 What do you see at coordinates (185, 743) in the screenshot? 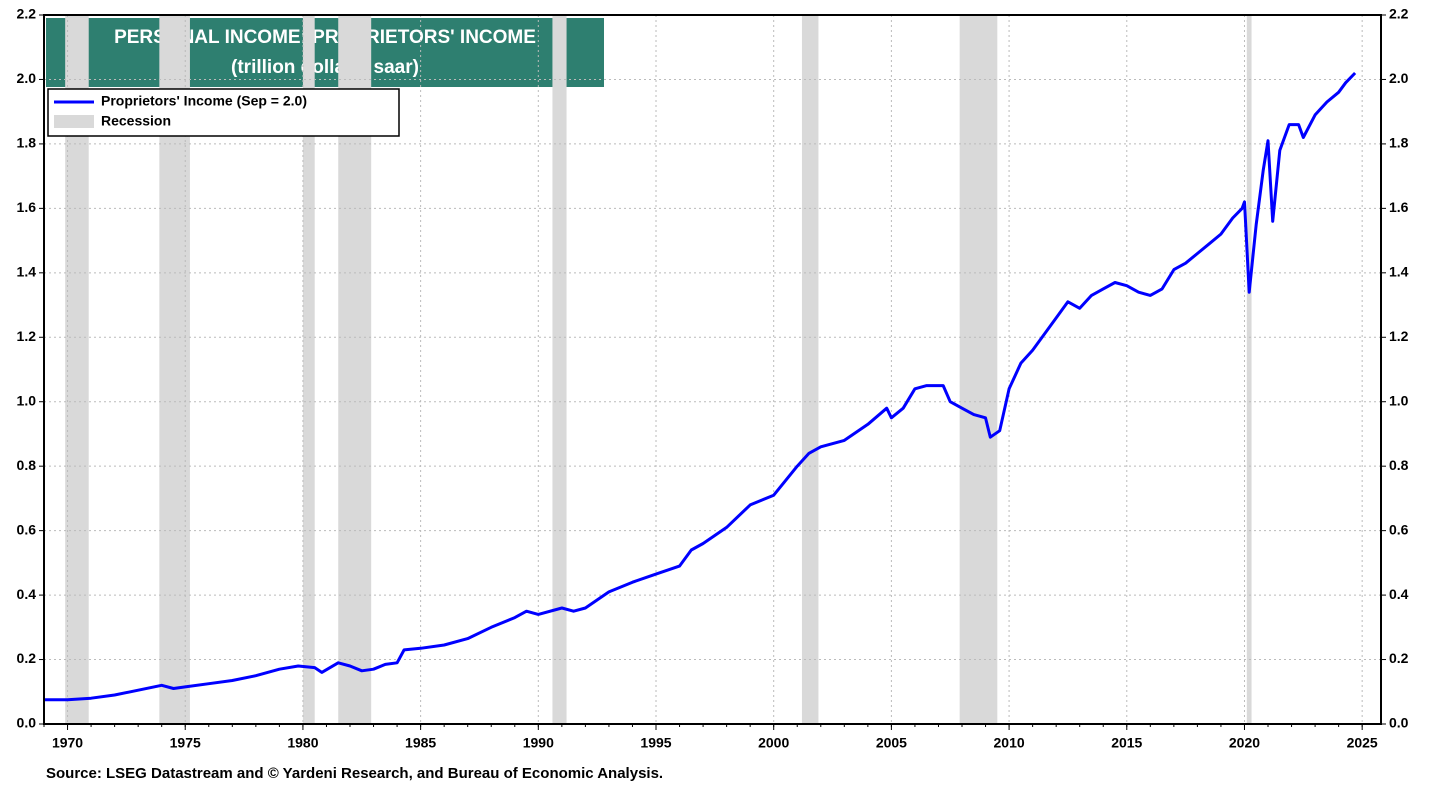
I see `x-tick-label: 1975` at bounding box center [185, 743].